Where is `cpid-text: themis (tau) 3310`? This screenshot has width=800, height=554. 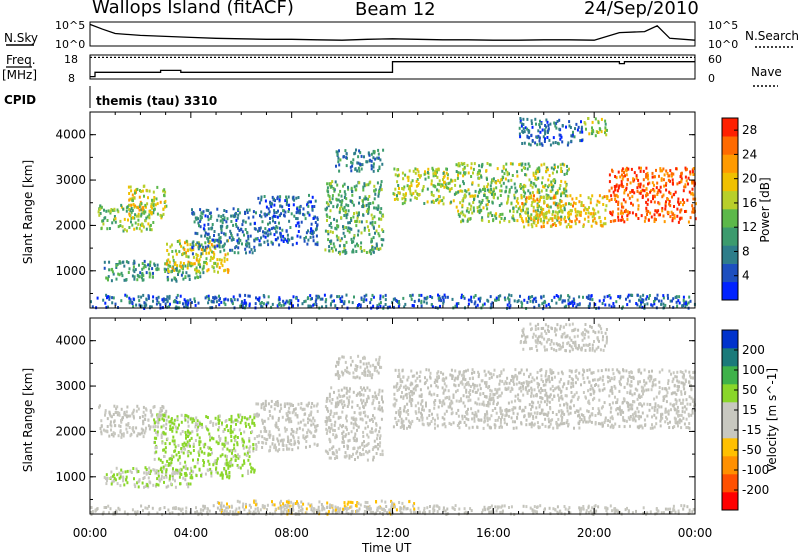
cpid-text: themis (tau) 3310 is located at coordinates (156, 101).